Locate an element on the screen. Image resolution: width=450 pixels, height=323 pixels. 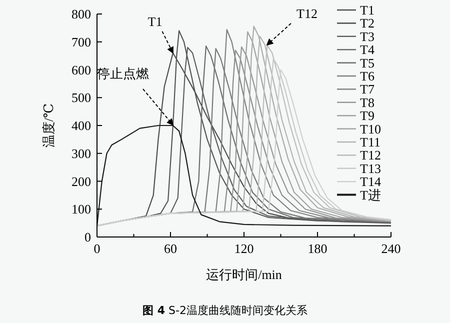
legend-label: T14 is located at coordinates (371, 182).